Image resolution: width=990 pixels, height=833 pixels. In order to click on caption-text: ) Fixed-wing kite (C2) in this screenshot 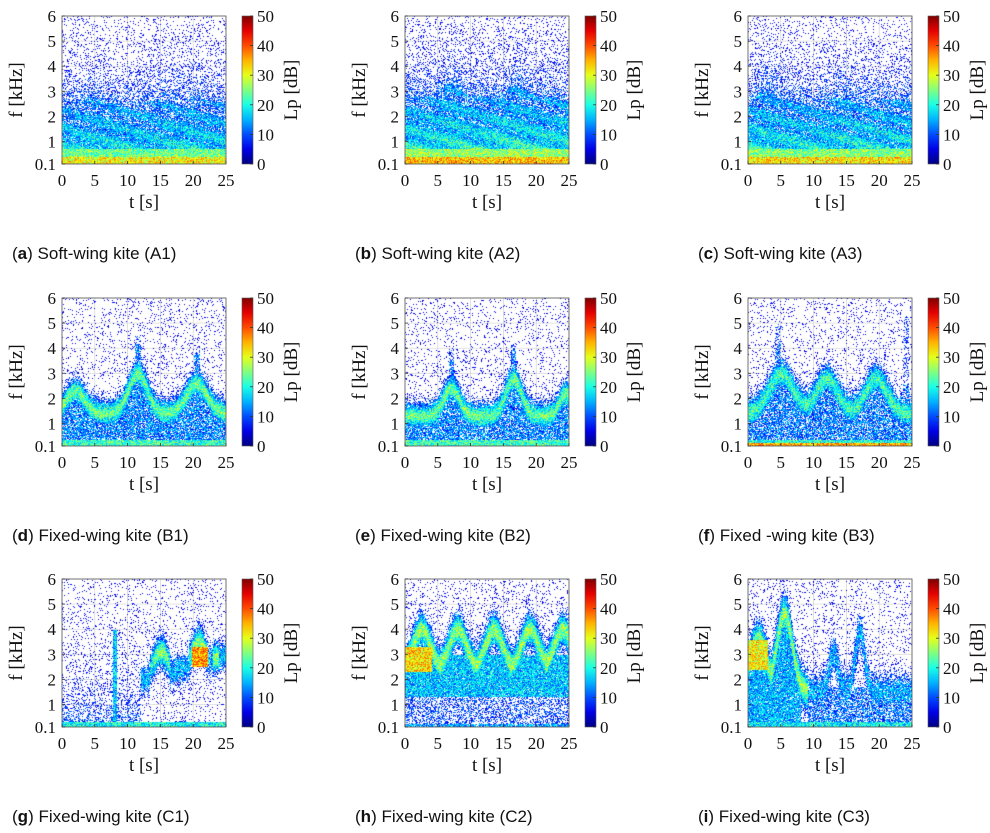, I will do `click(452, 816)`.